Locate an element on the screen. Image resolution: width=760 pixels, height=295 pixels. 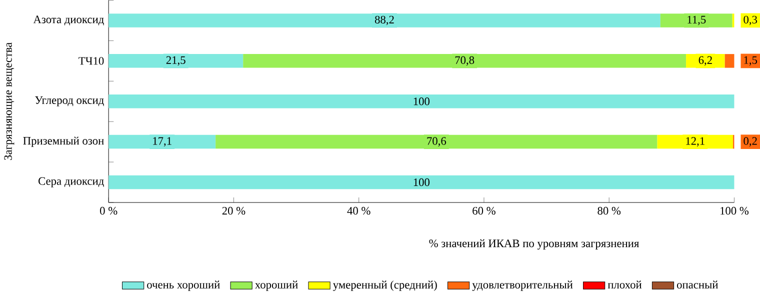
data-label: 0,3 is located at coordinates (751, 20).